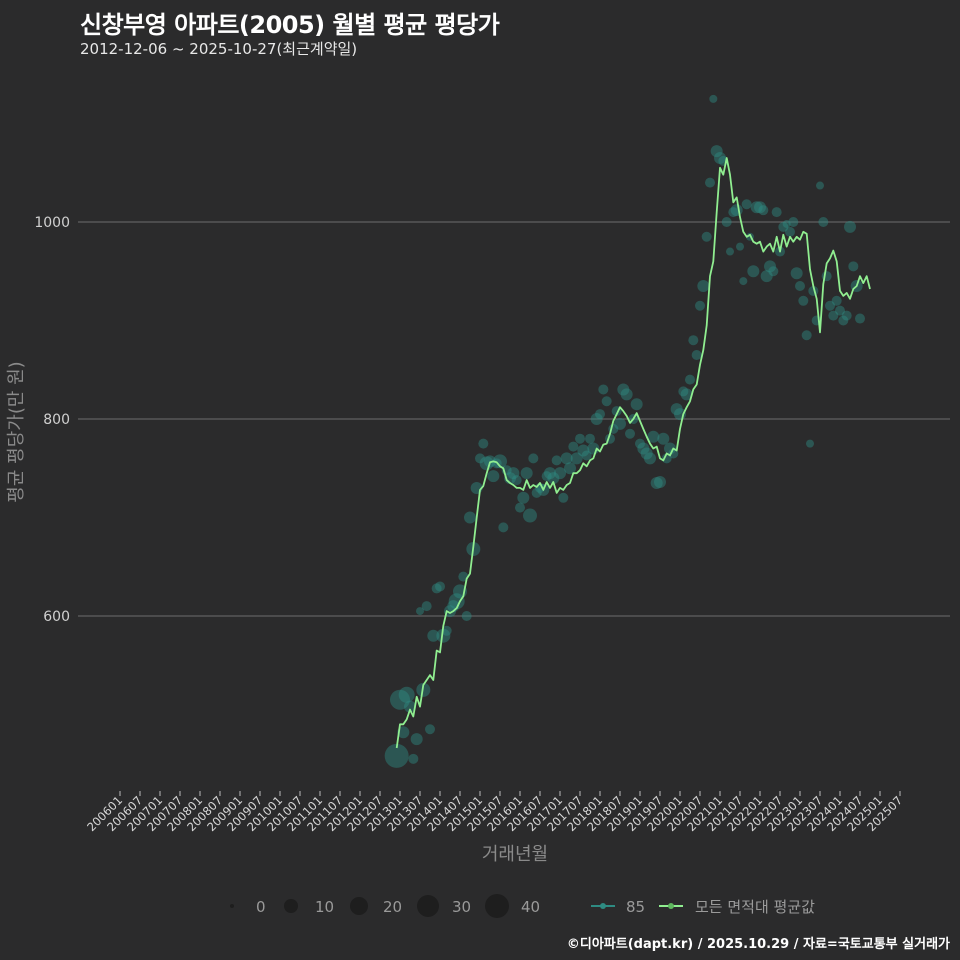 The image size is (960, 960). What do you see at coordinates (671, 906) in the screenshot?
I see `legend-avg-dot` at bounding box center [671, 906].